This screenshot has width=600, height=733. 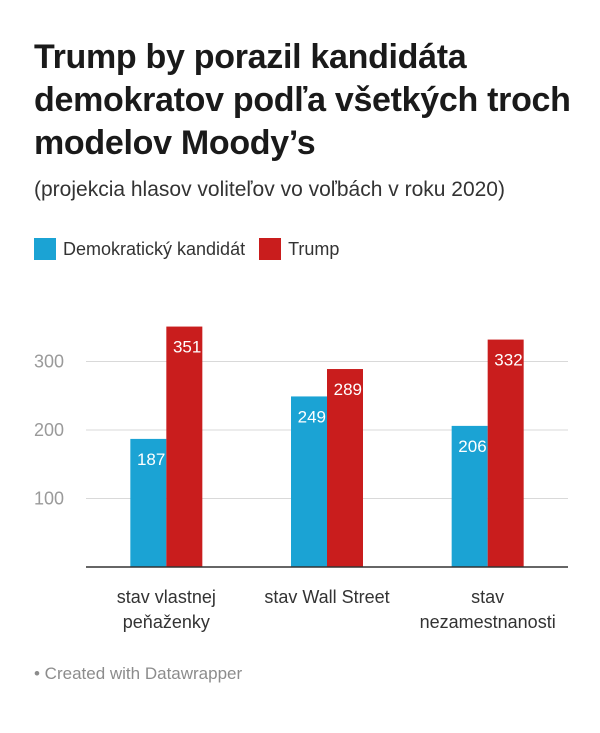 I want to click on legend-item-trump: Trump, so click(x=299, y=249).